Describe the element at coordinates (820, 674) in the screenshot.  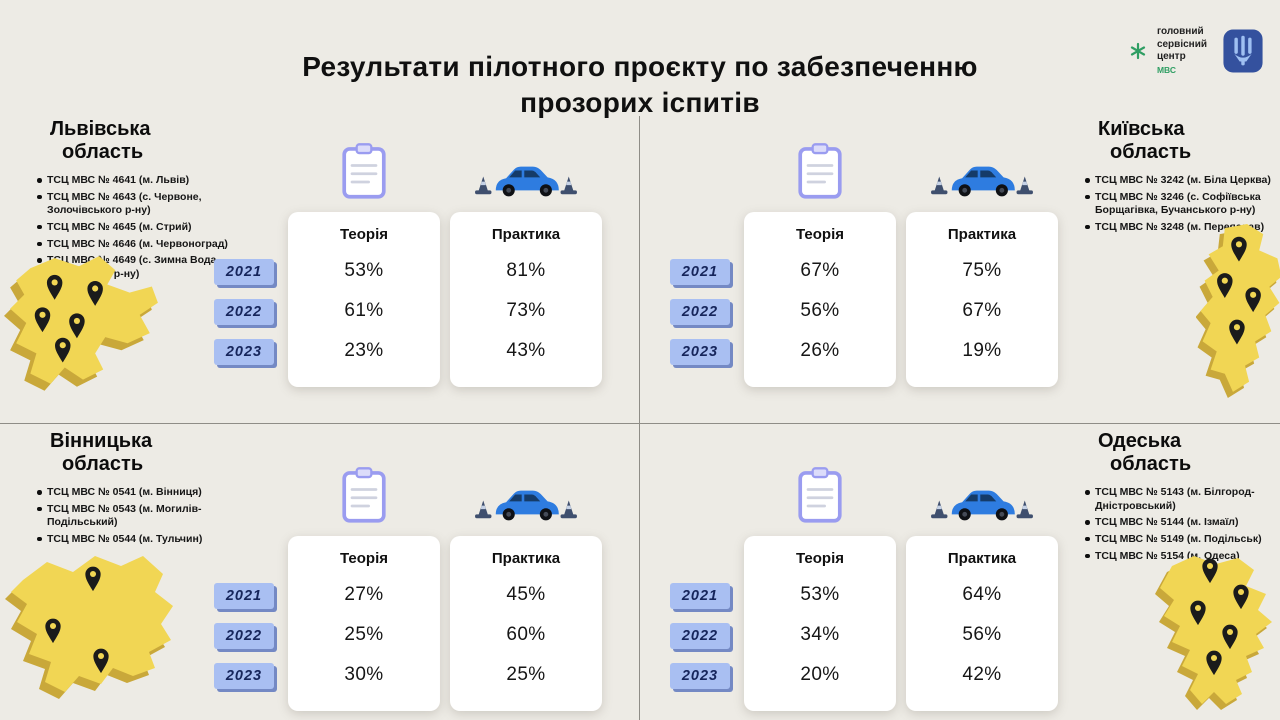
I see `theory-value-2023: 20%` at that location.